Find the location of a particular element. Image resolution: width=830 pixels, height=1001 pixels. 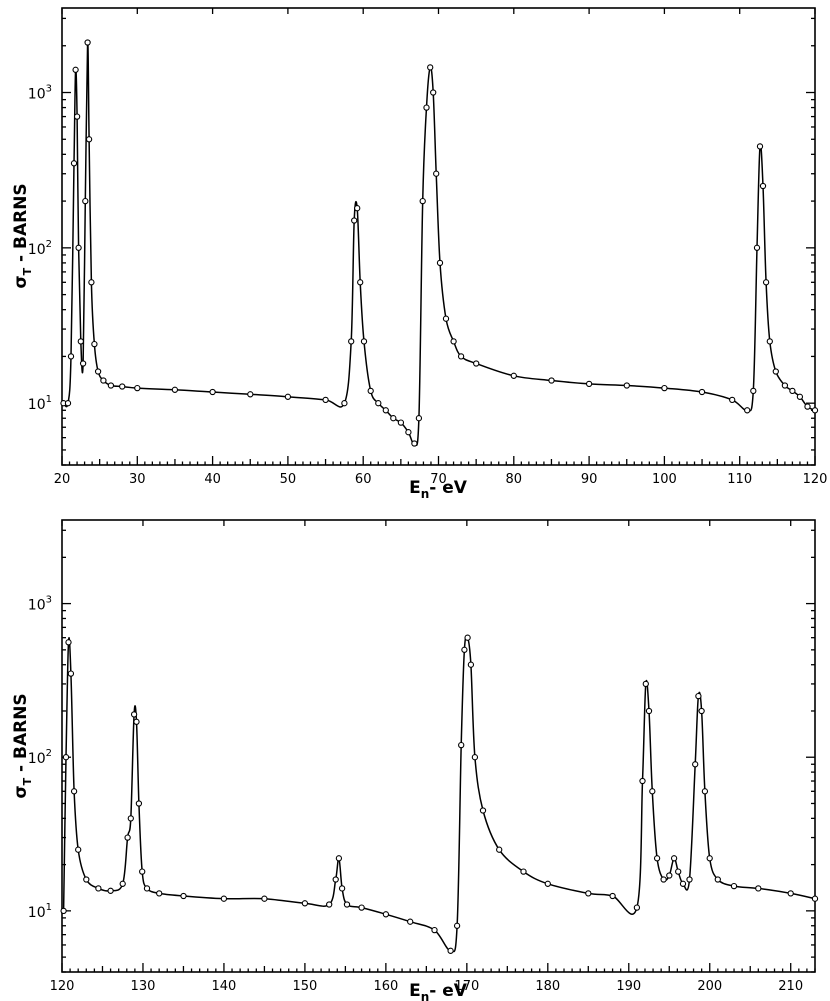

x-tick-label: 190 is located at coordinates (628, 986).